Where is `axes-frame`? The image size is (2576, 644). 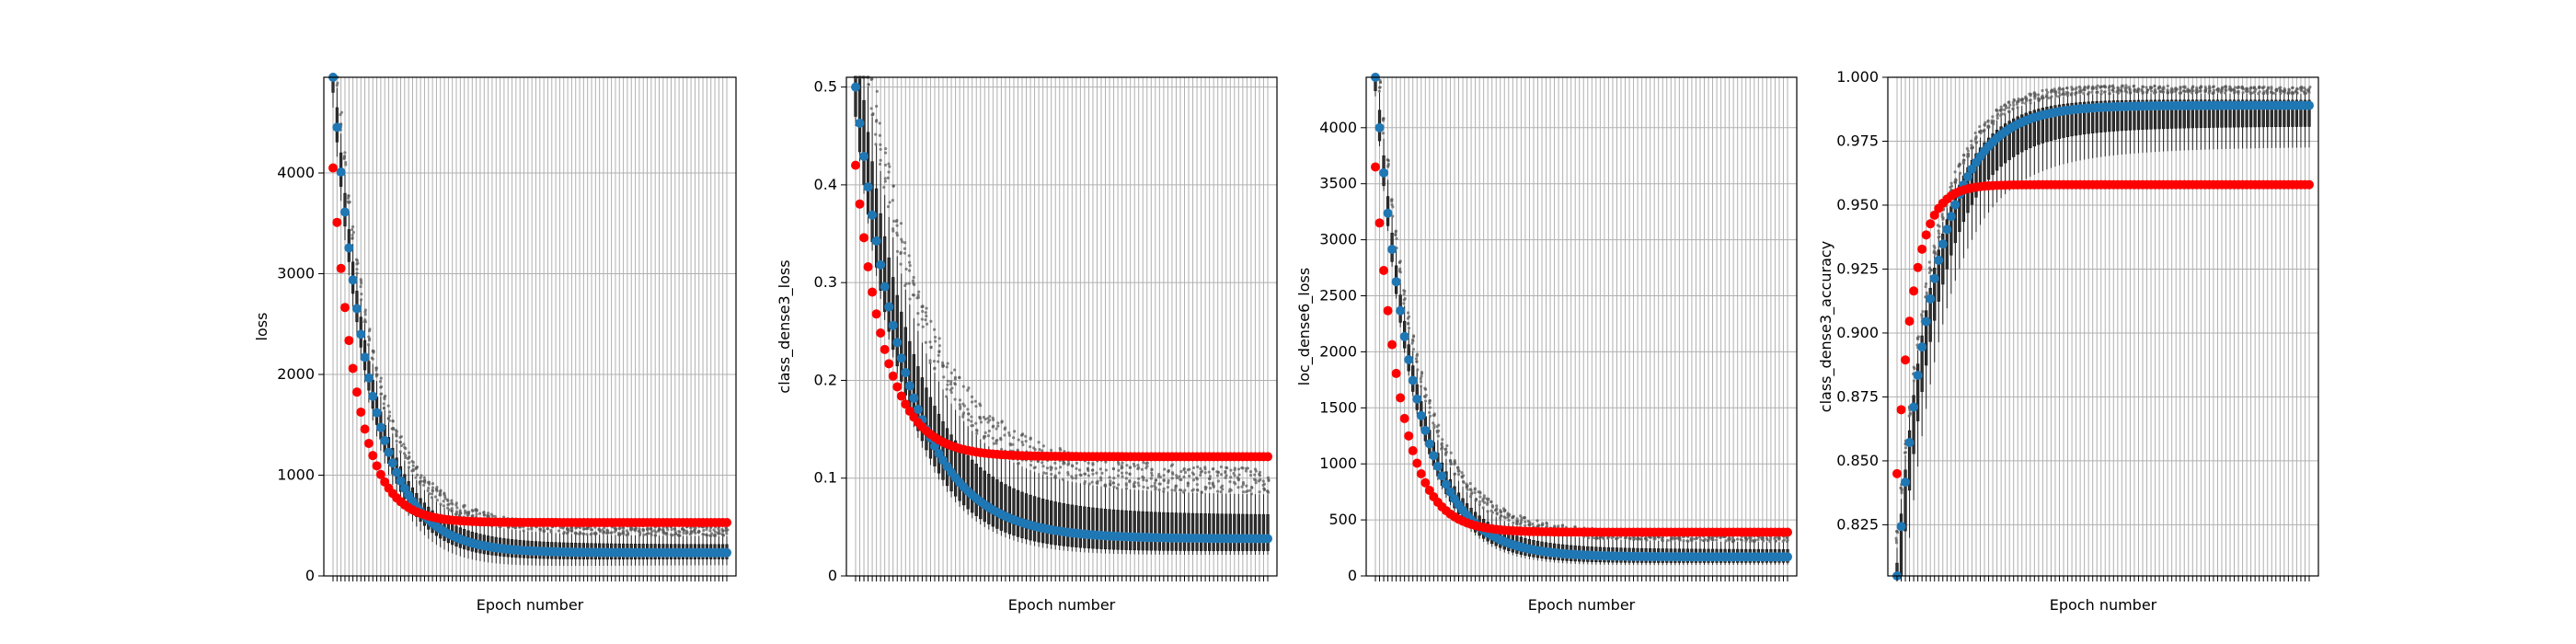
axes-frame is located at coordinates (1581, 326).